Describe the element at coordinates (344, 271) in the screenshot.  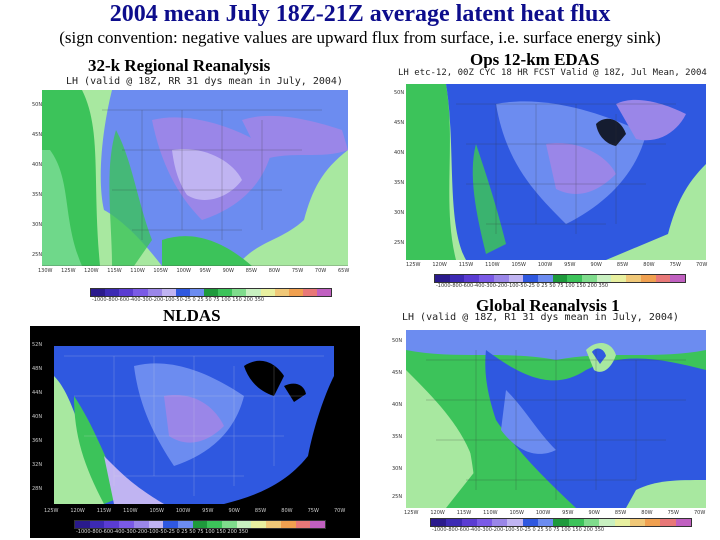
I see `lon-tick: 65W` at that location.